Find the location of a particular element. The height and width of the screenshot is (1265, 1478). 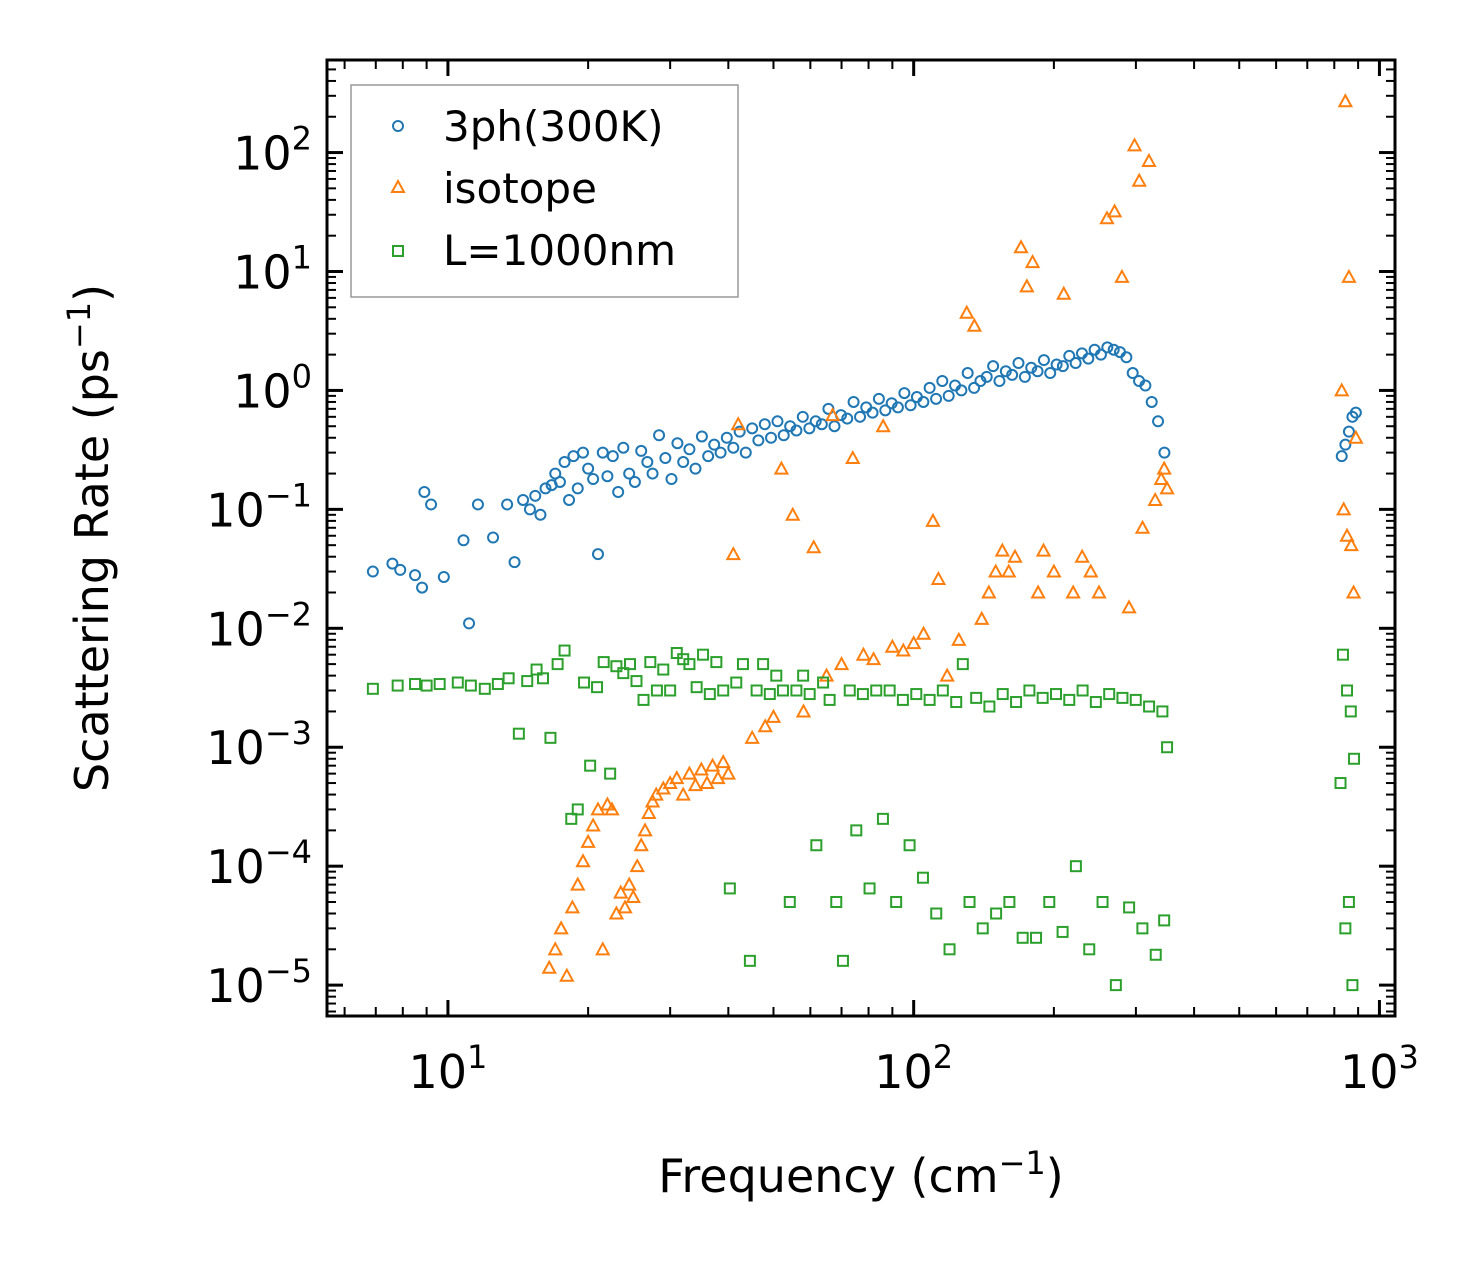

y-tick-label: 102 is located at coordinates (272, 150).